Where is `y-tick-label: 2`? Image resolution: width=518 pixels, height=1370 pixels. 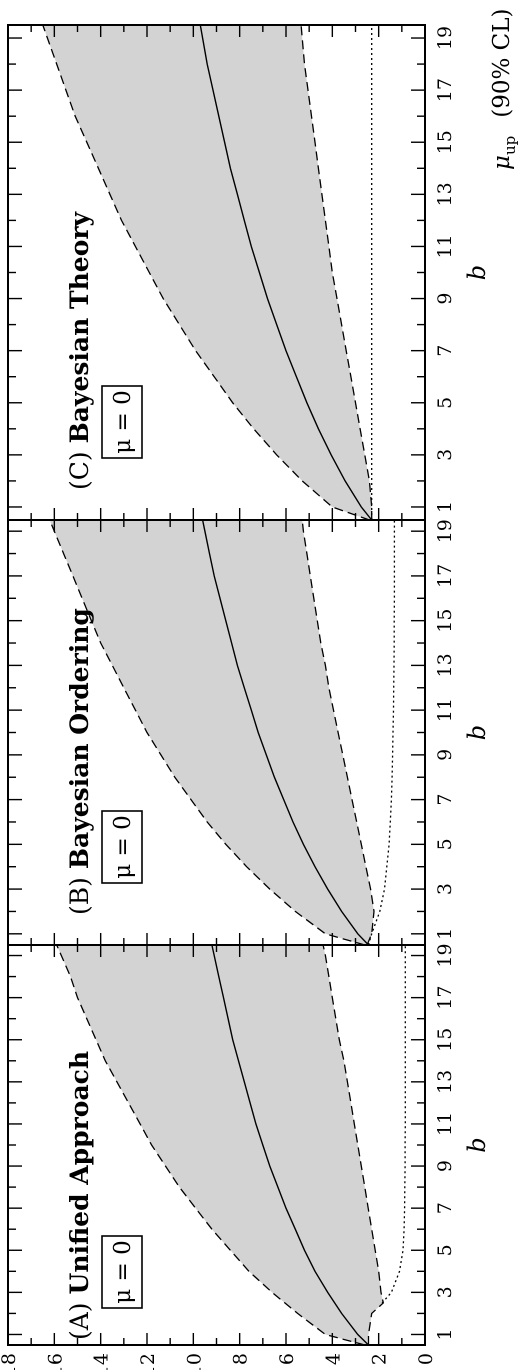 y-tick-label: 2 is located at coordinates (380, 1359).